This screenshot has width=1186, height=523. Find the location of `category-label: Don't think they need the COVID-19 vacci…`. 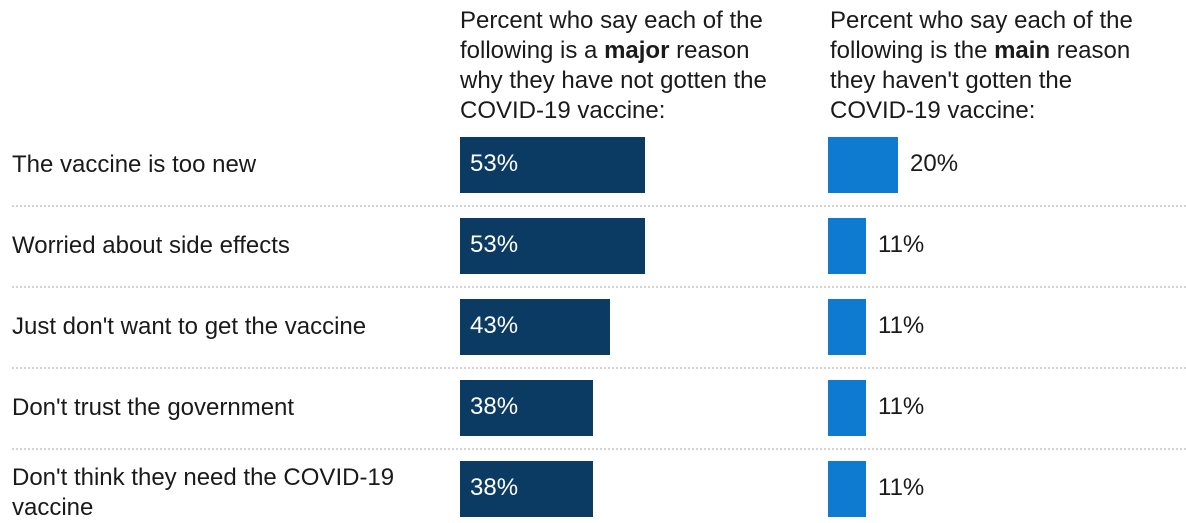

category-label: Don't think they need the COVID-19 vacci… is located at coordinates (203, 492).